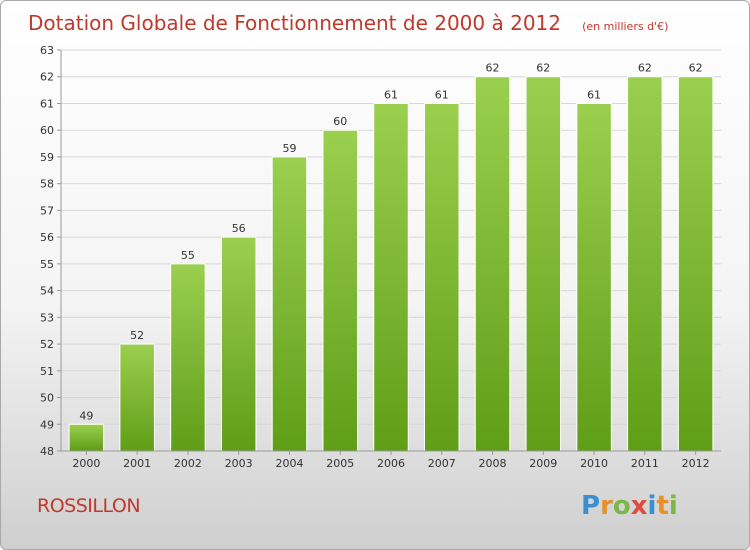 The width and height of the screenshot is (750, 550). Describe the element at coordinates (47, 103) in the screenshot. I see `y-tick-label-61: 61` at that location.